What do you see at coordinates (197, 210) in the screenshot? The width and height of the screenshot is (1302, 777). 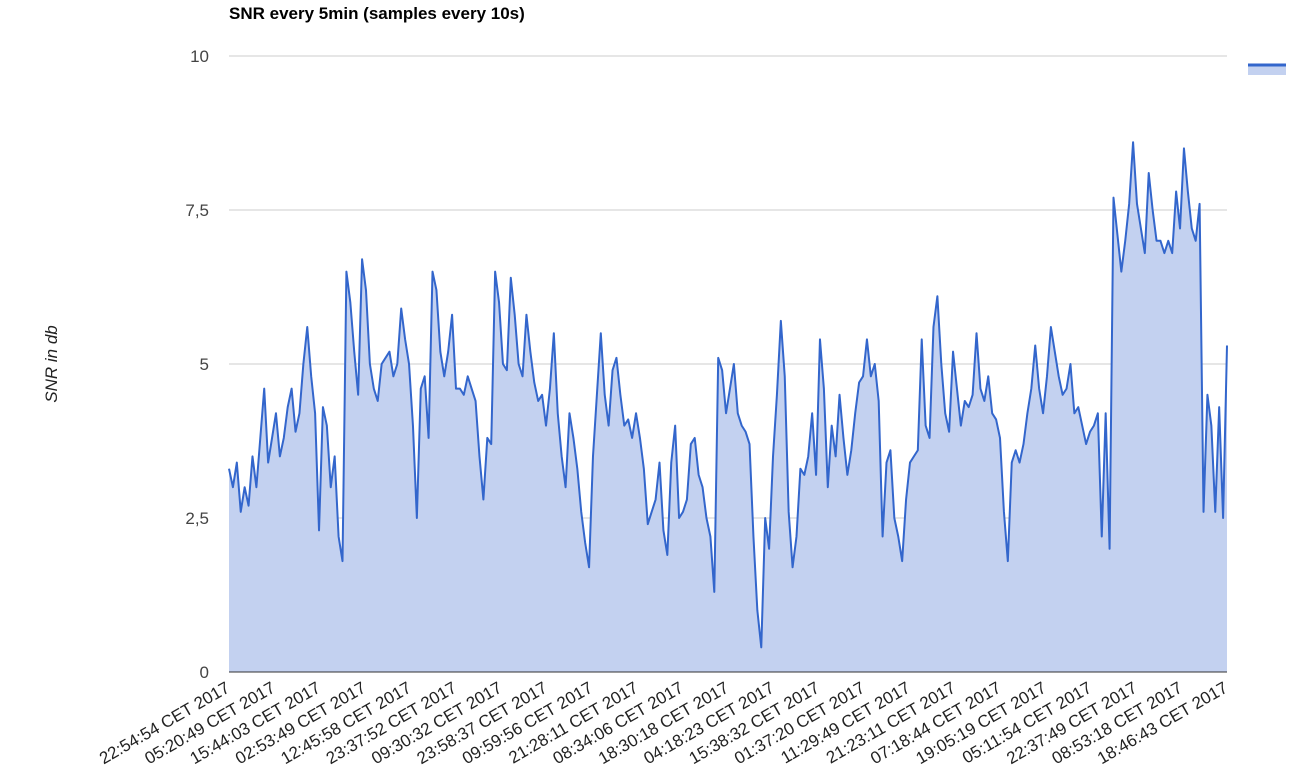 I see `y-tick-label: 7,5` at bounding box center [197, 210].